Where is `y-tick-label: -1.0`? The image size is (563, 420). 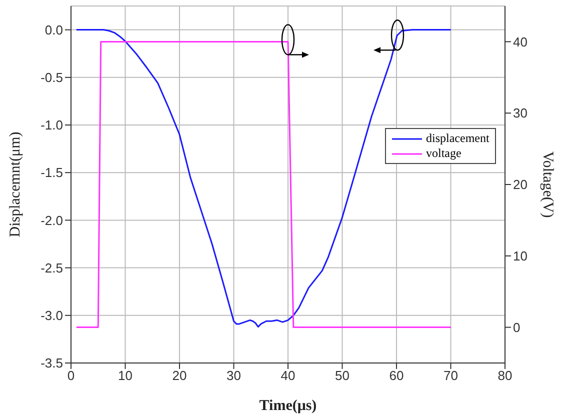 y-tick-label: -1.0 is located at coordinates (51, 125).